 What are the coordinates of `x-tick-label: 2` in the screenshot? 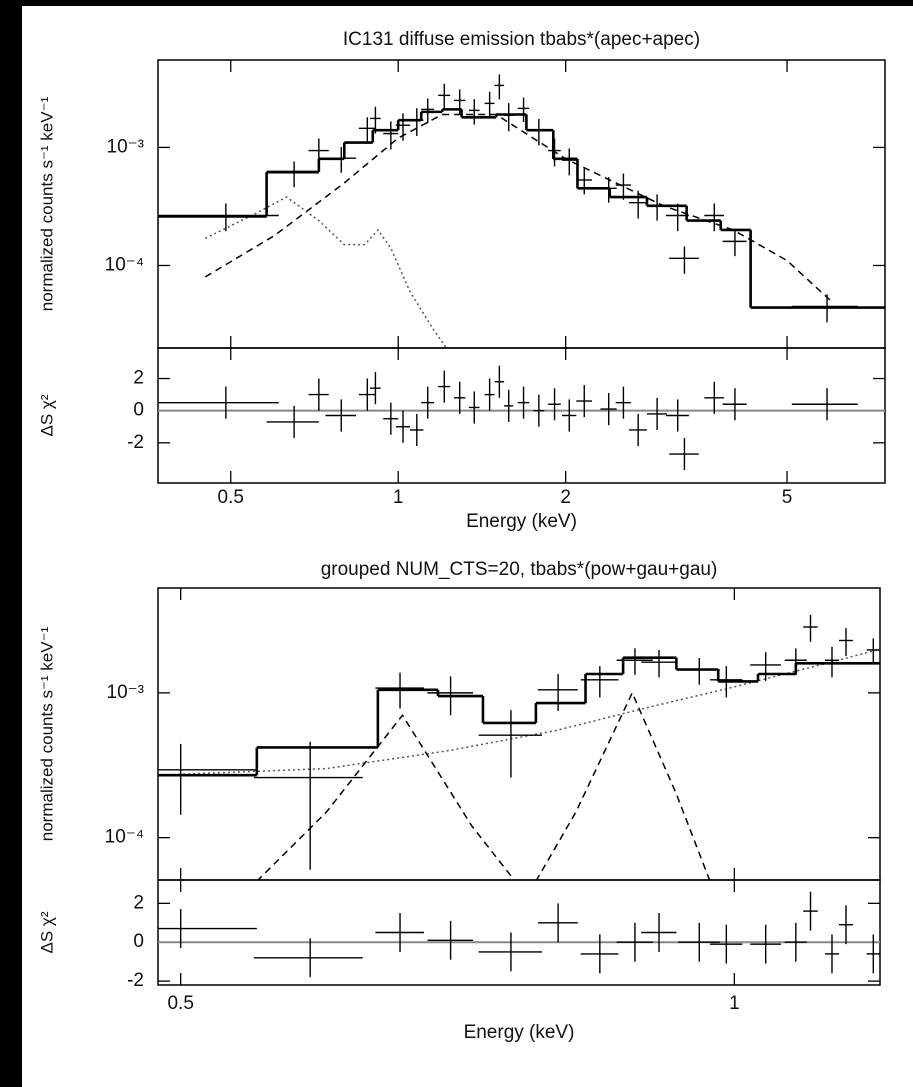 It's located at (565, 497).